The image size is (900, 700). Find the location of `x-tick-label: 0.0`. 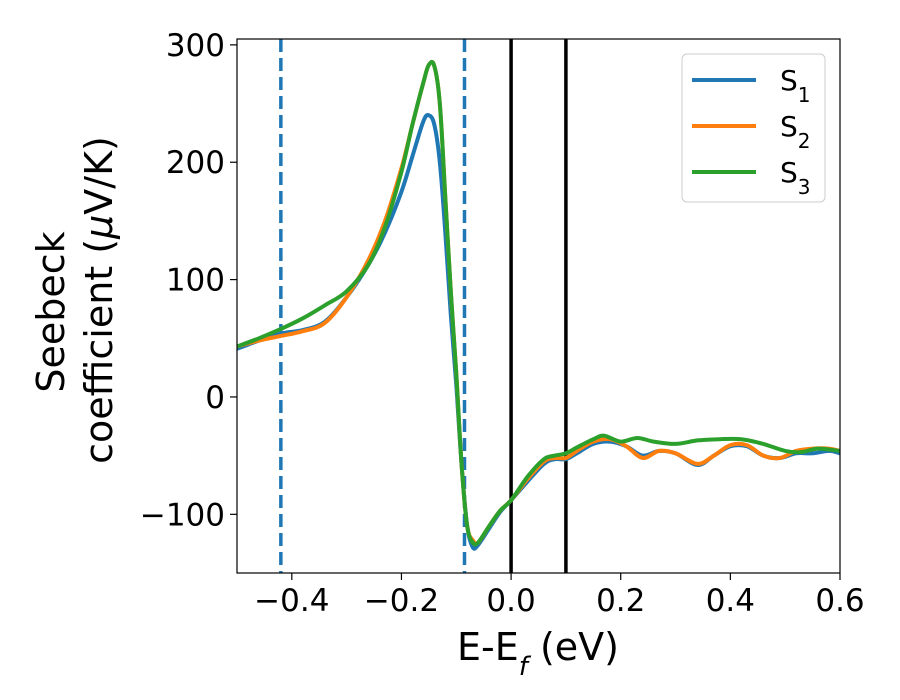

x-tick-label: 0.0 is located at coordinates (510, 601).